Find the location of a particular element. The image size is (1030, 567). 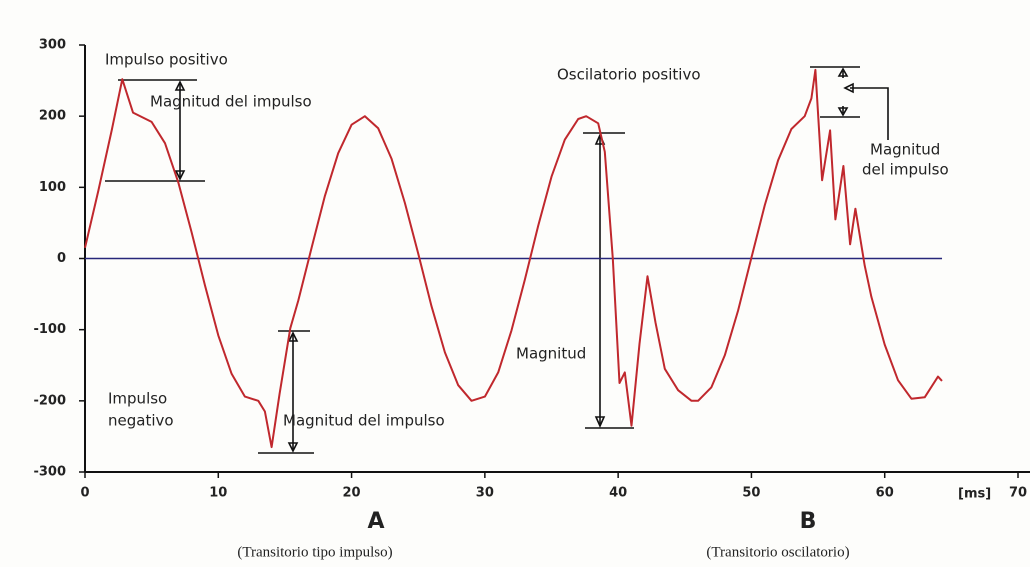

panel-caption: (Transitorio tipo impulso) is located at coordinates (314, 552).